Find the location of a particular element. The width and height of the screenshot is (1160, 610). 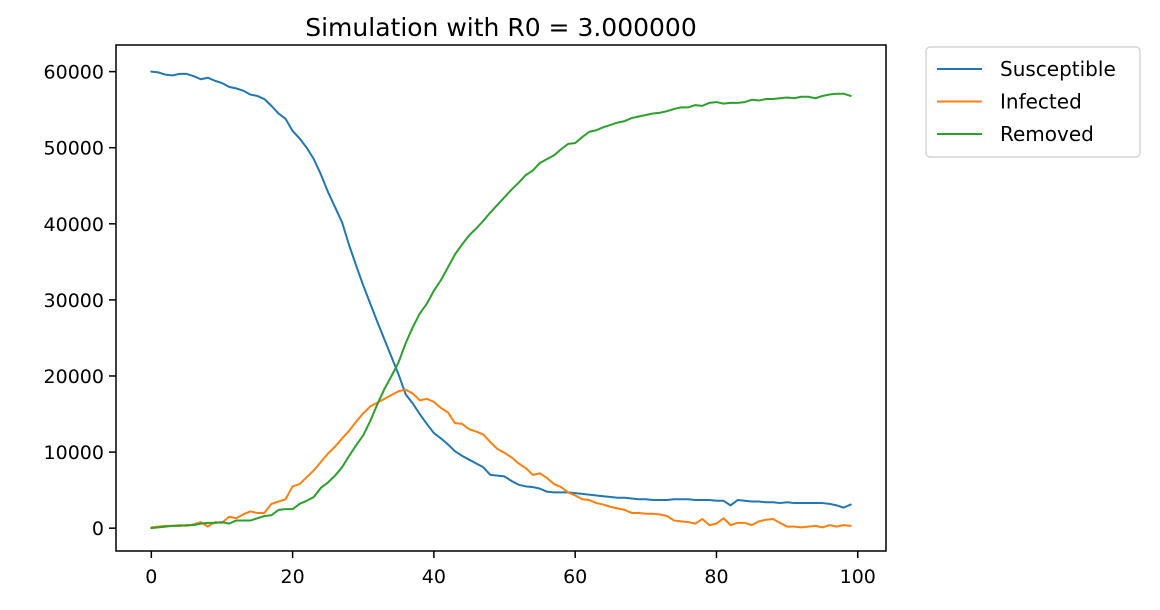

x-tick-label: 60 is located at coordinates (575, 577).